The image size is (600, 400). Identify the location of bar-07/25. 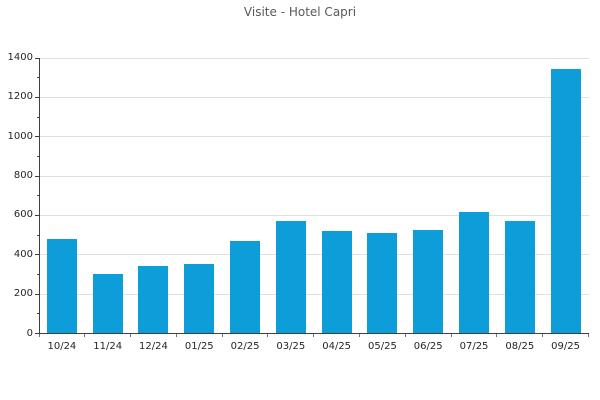
(474, 273).